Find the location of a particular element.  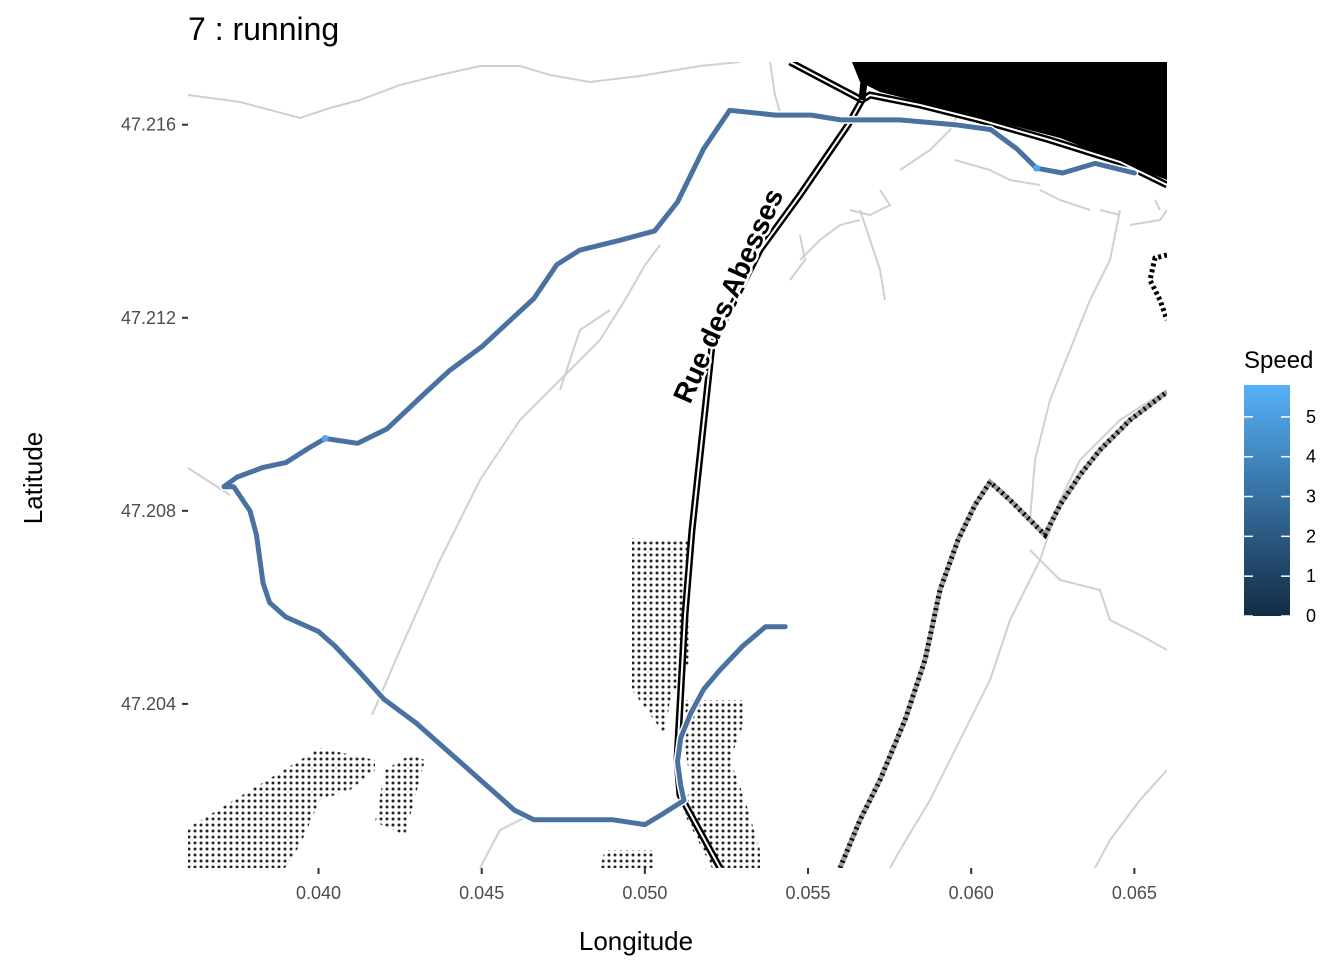

x-tick-label: 0.065 is located at coordinates (1134, 893).